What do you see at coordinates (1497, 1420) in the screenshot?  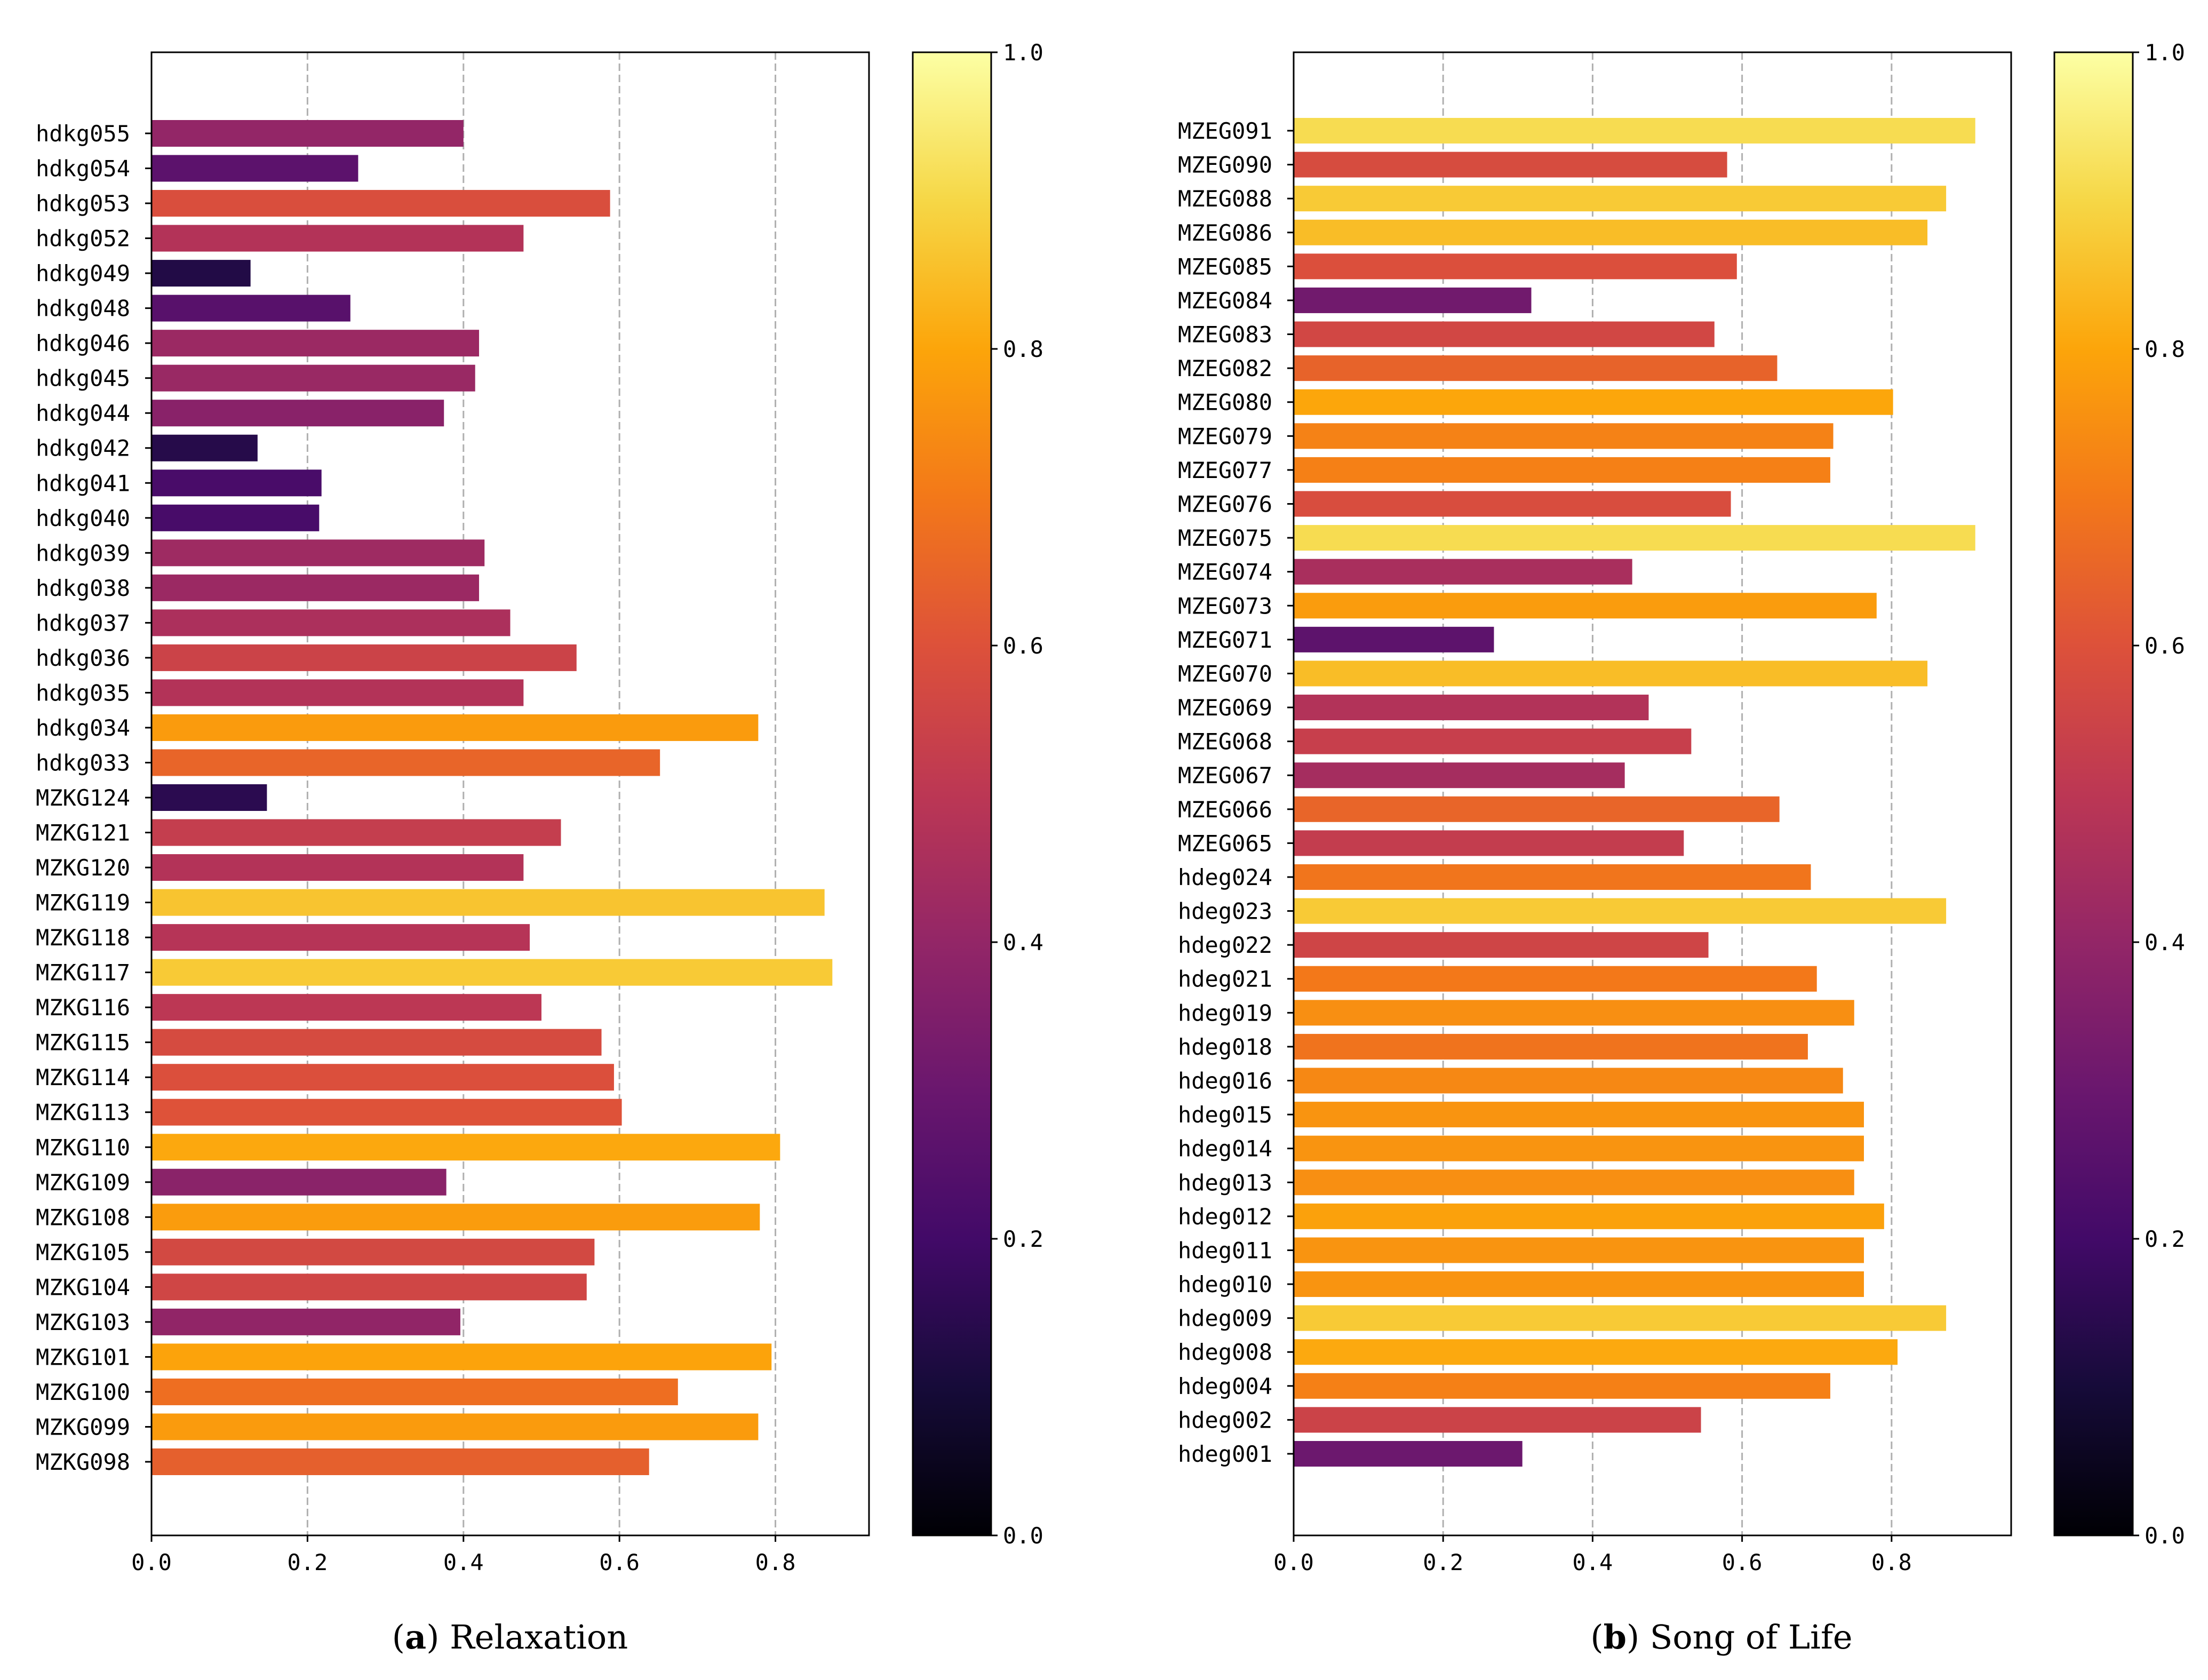 I see `bar-hdeg002` at bounding box center [1497, 1420].